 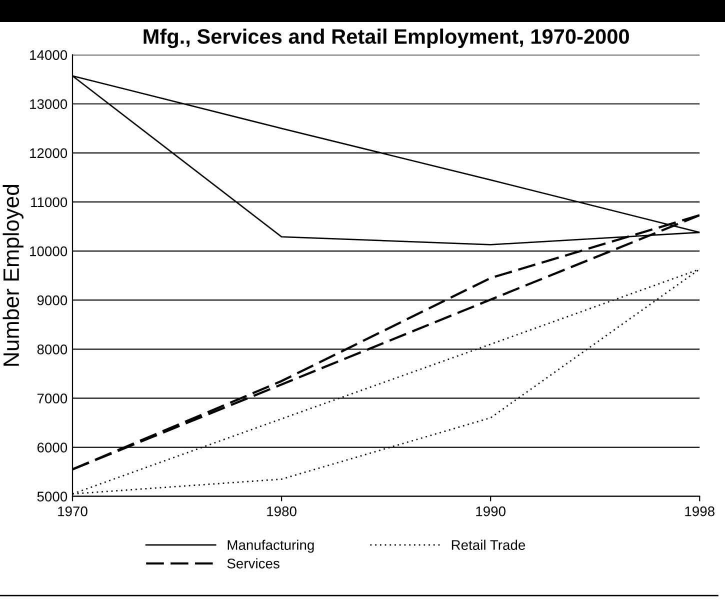 What do you see at coordinates (271, 546) in the screenshot?
I see `legend-label: Manufacturing` at bounding box center [271, 546].